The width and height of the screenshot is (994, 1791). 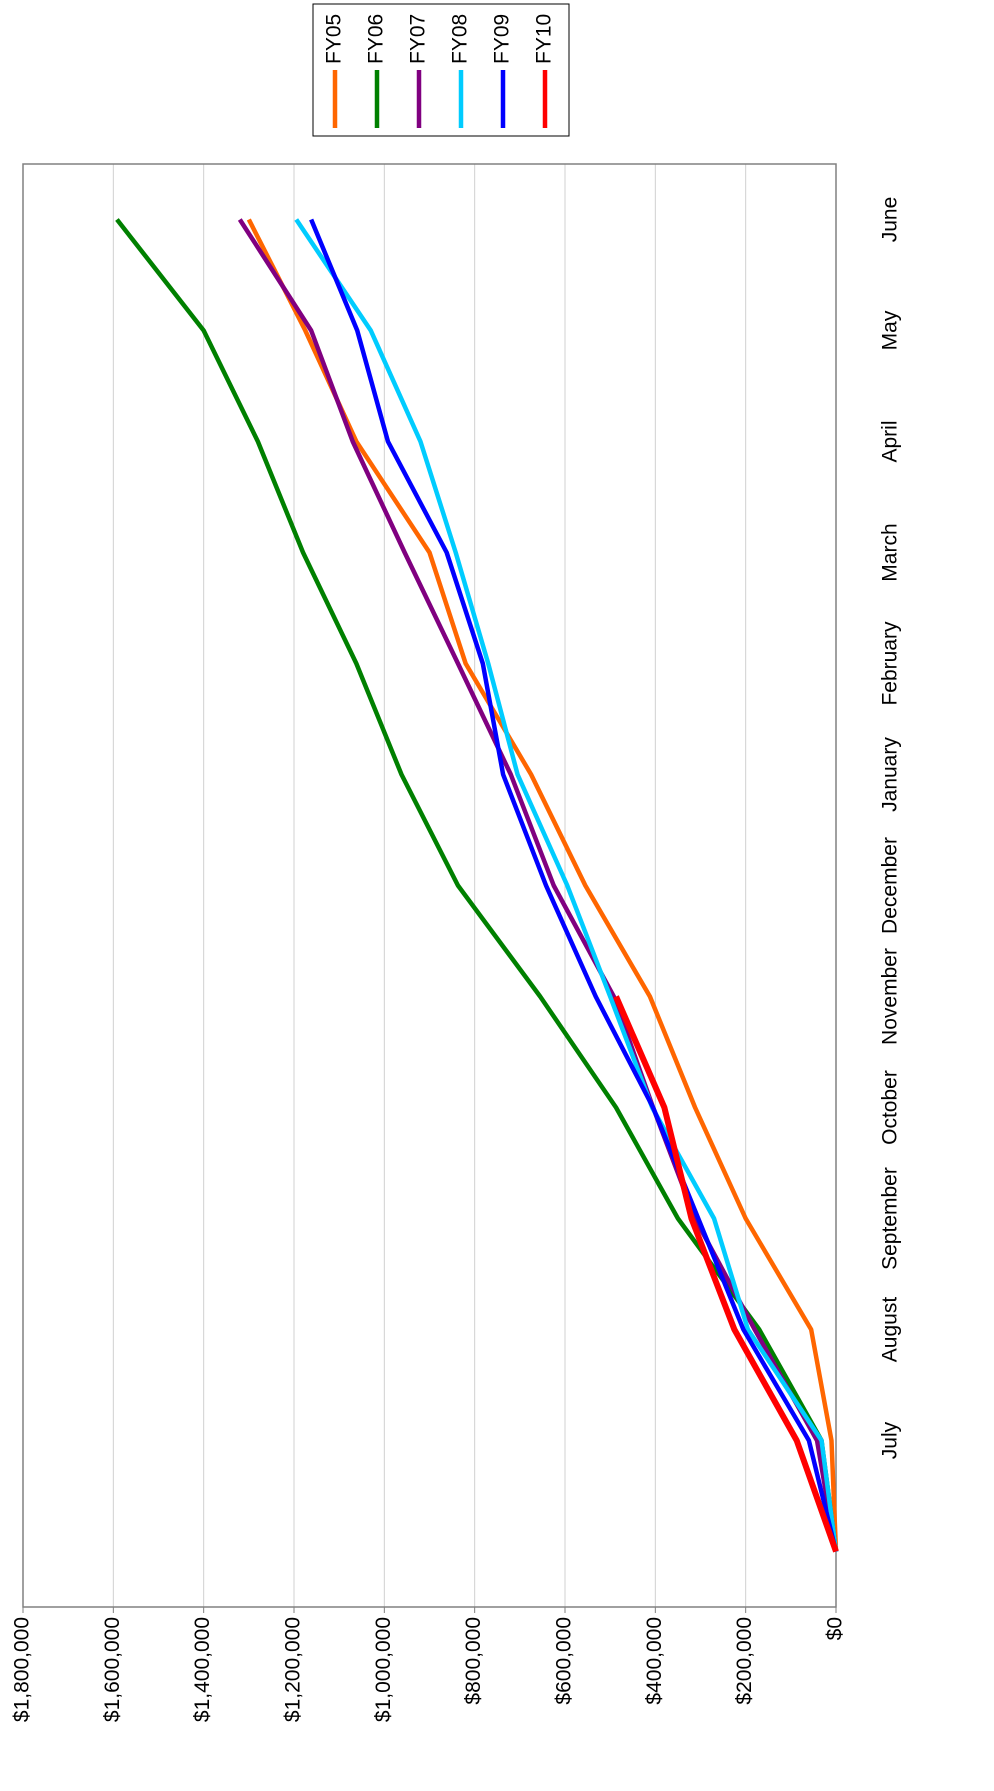 I want to click on y-tick-label: $1,600,000, so click(x=112, y=1669).